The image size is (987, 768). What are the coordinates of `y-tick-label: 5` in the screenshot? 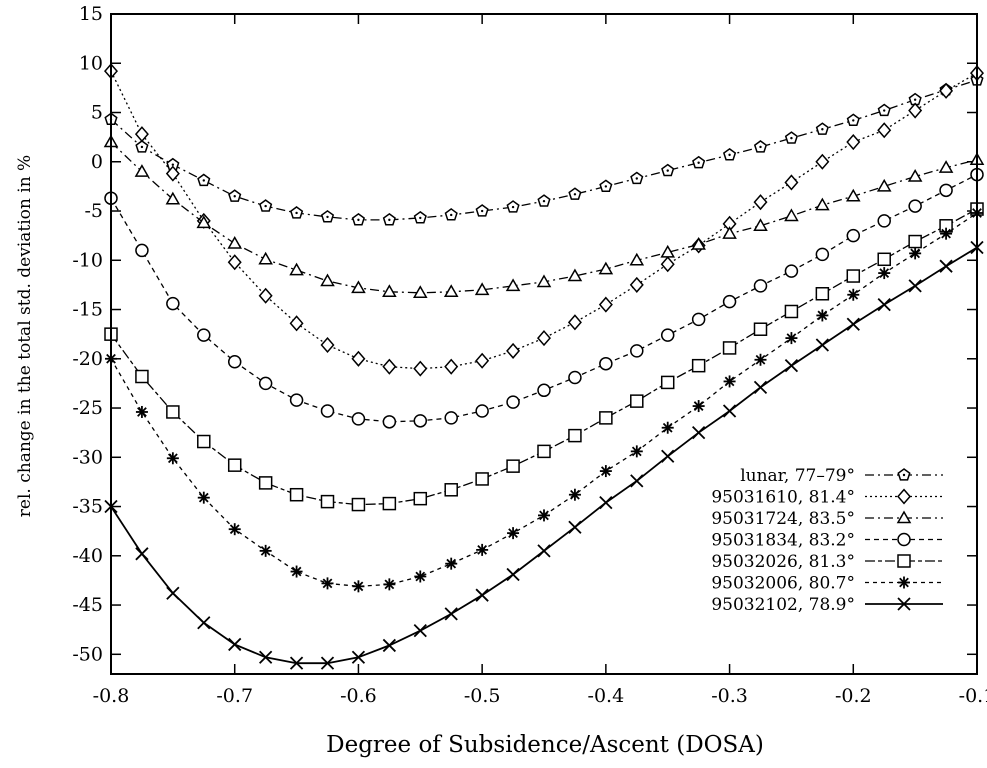 It's located at (97, 113).